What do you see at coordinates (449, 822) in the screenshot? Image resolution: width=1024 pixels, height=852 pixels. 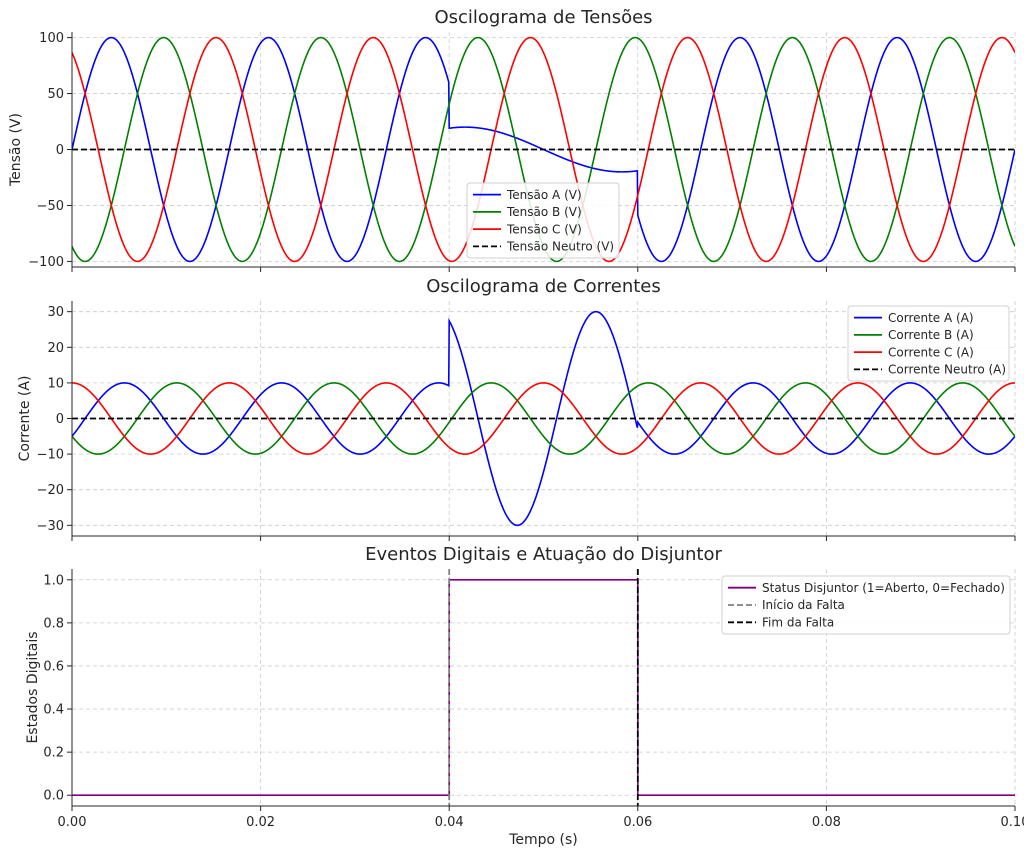 I see `x-tick-label-2: 0.04` at bounding box center [449, 822].